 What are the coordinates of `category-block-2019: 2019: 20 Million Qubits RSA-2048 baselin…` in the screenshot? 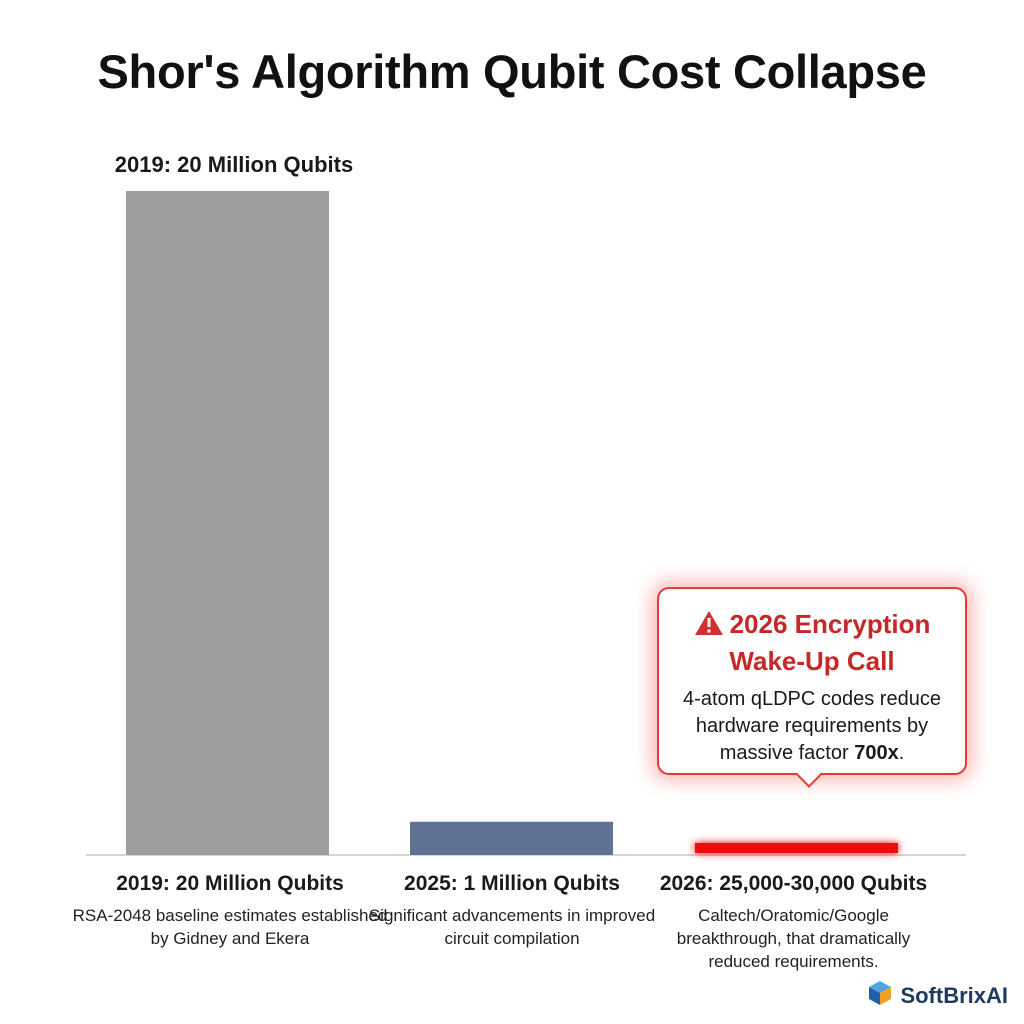 It's located at (230, 911).